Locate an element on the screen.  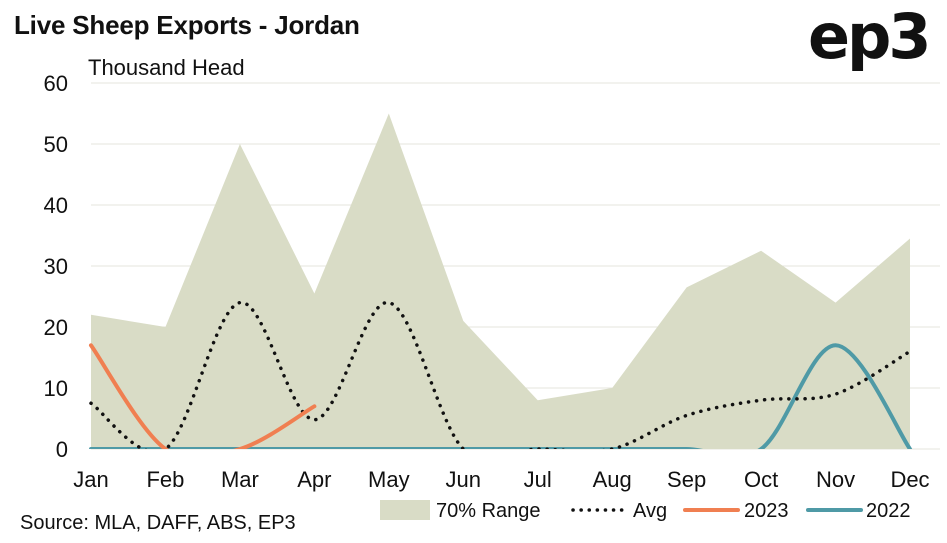
chart-title: Live Sheep Exports - Jordan is located at coordinates (187, 25).